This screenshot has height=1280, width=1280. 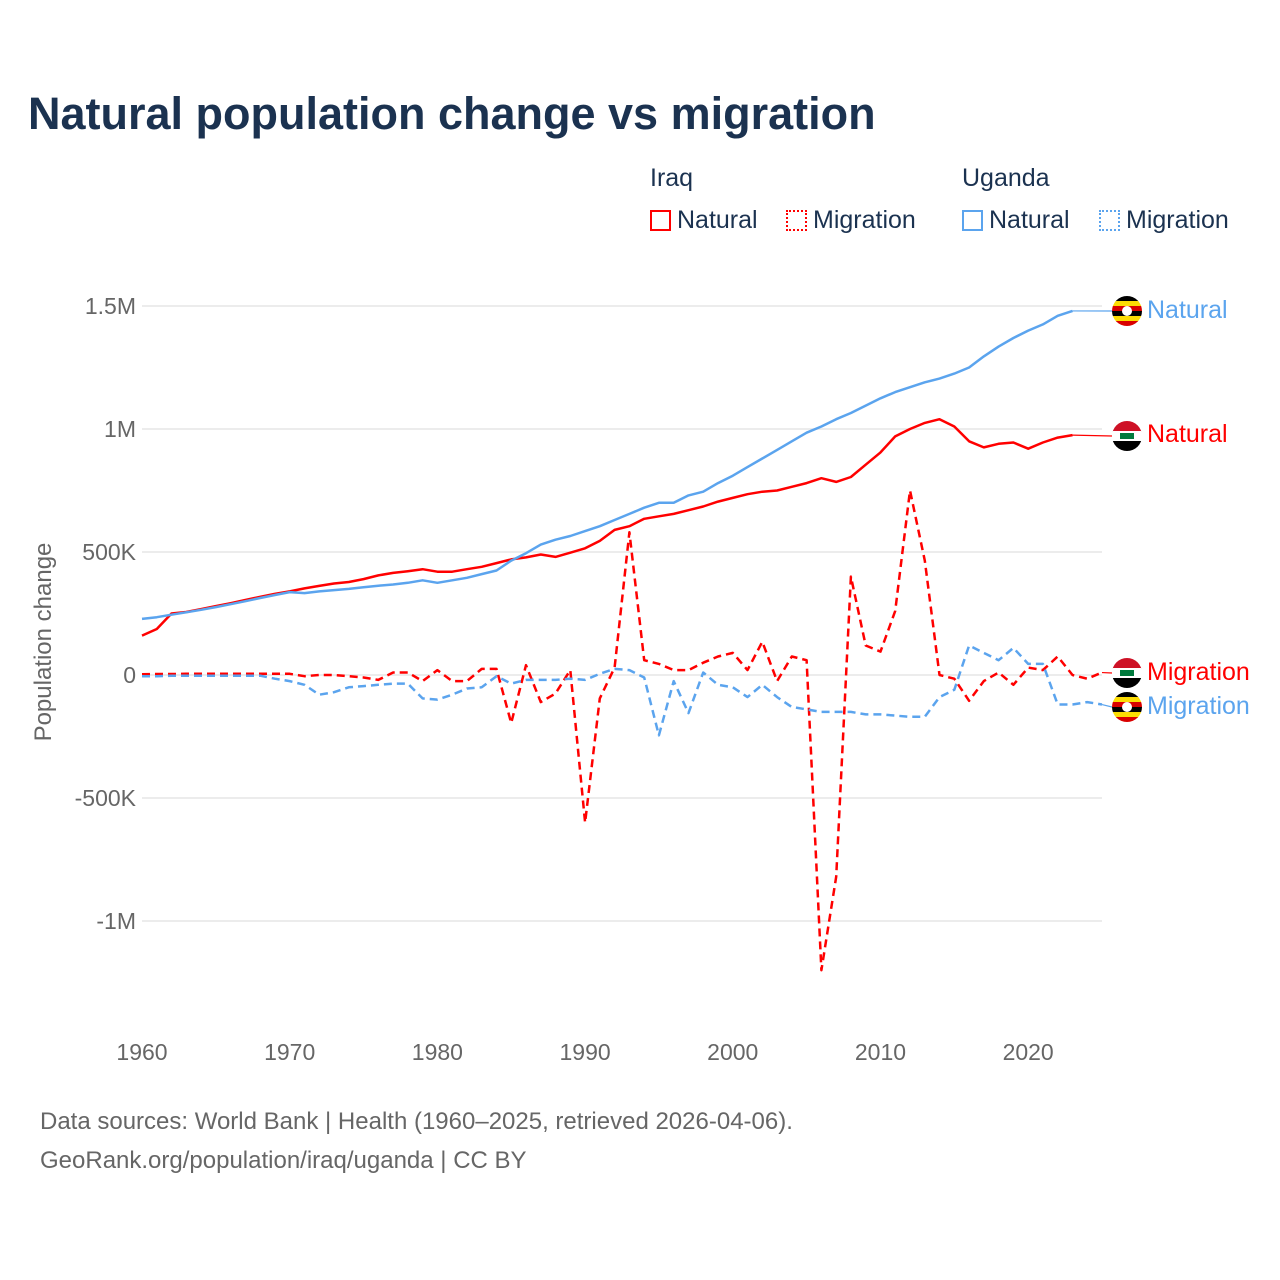 What do you see at coordinates (110, 306) in the screenshot?
I see `y-tick-label: 1.5M` at bounding box center [110, 306].